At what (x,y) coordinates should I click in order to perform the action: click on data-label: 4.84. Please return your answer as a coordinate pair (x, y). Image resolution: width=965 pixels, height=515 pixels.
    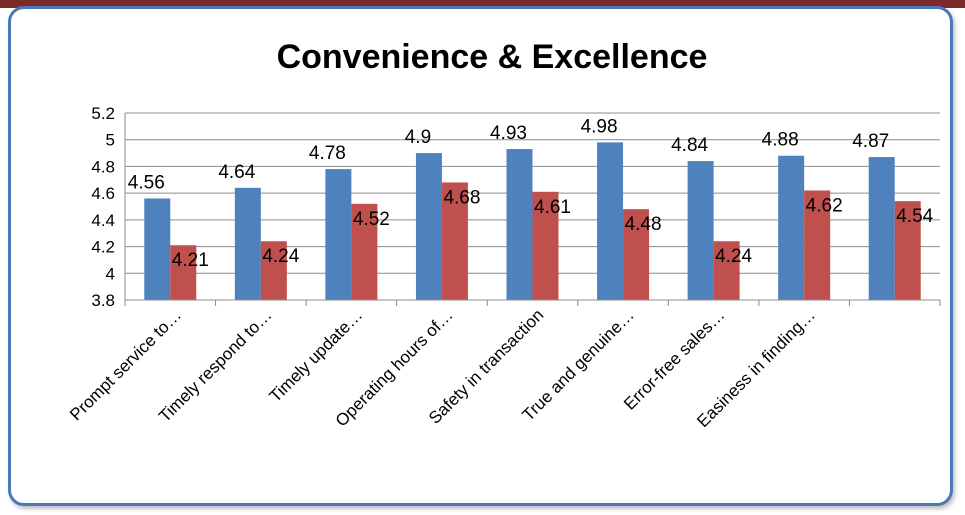
    Looking at the image, I should click on (689, 145).